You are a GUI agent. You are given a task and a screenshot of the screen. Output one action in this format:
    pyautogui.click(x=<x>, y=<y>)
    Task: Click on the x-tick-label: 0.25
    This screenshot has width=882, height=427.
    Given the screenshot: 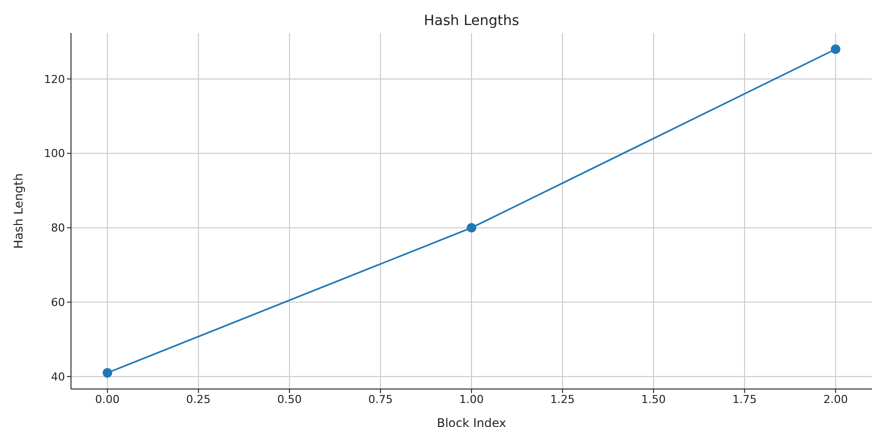 What is the action you would take?
    pyautogui.click(x=198, y=399)
    